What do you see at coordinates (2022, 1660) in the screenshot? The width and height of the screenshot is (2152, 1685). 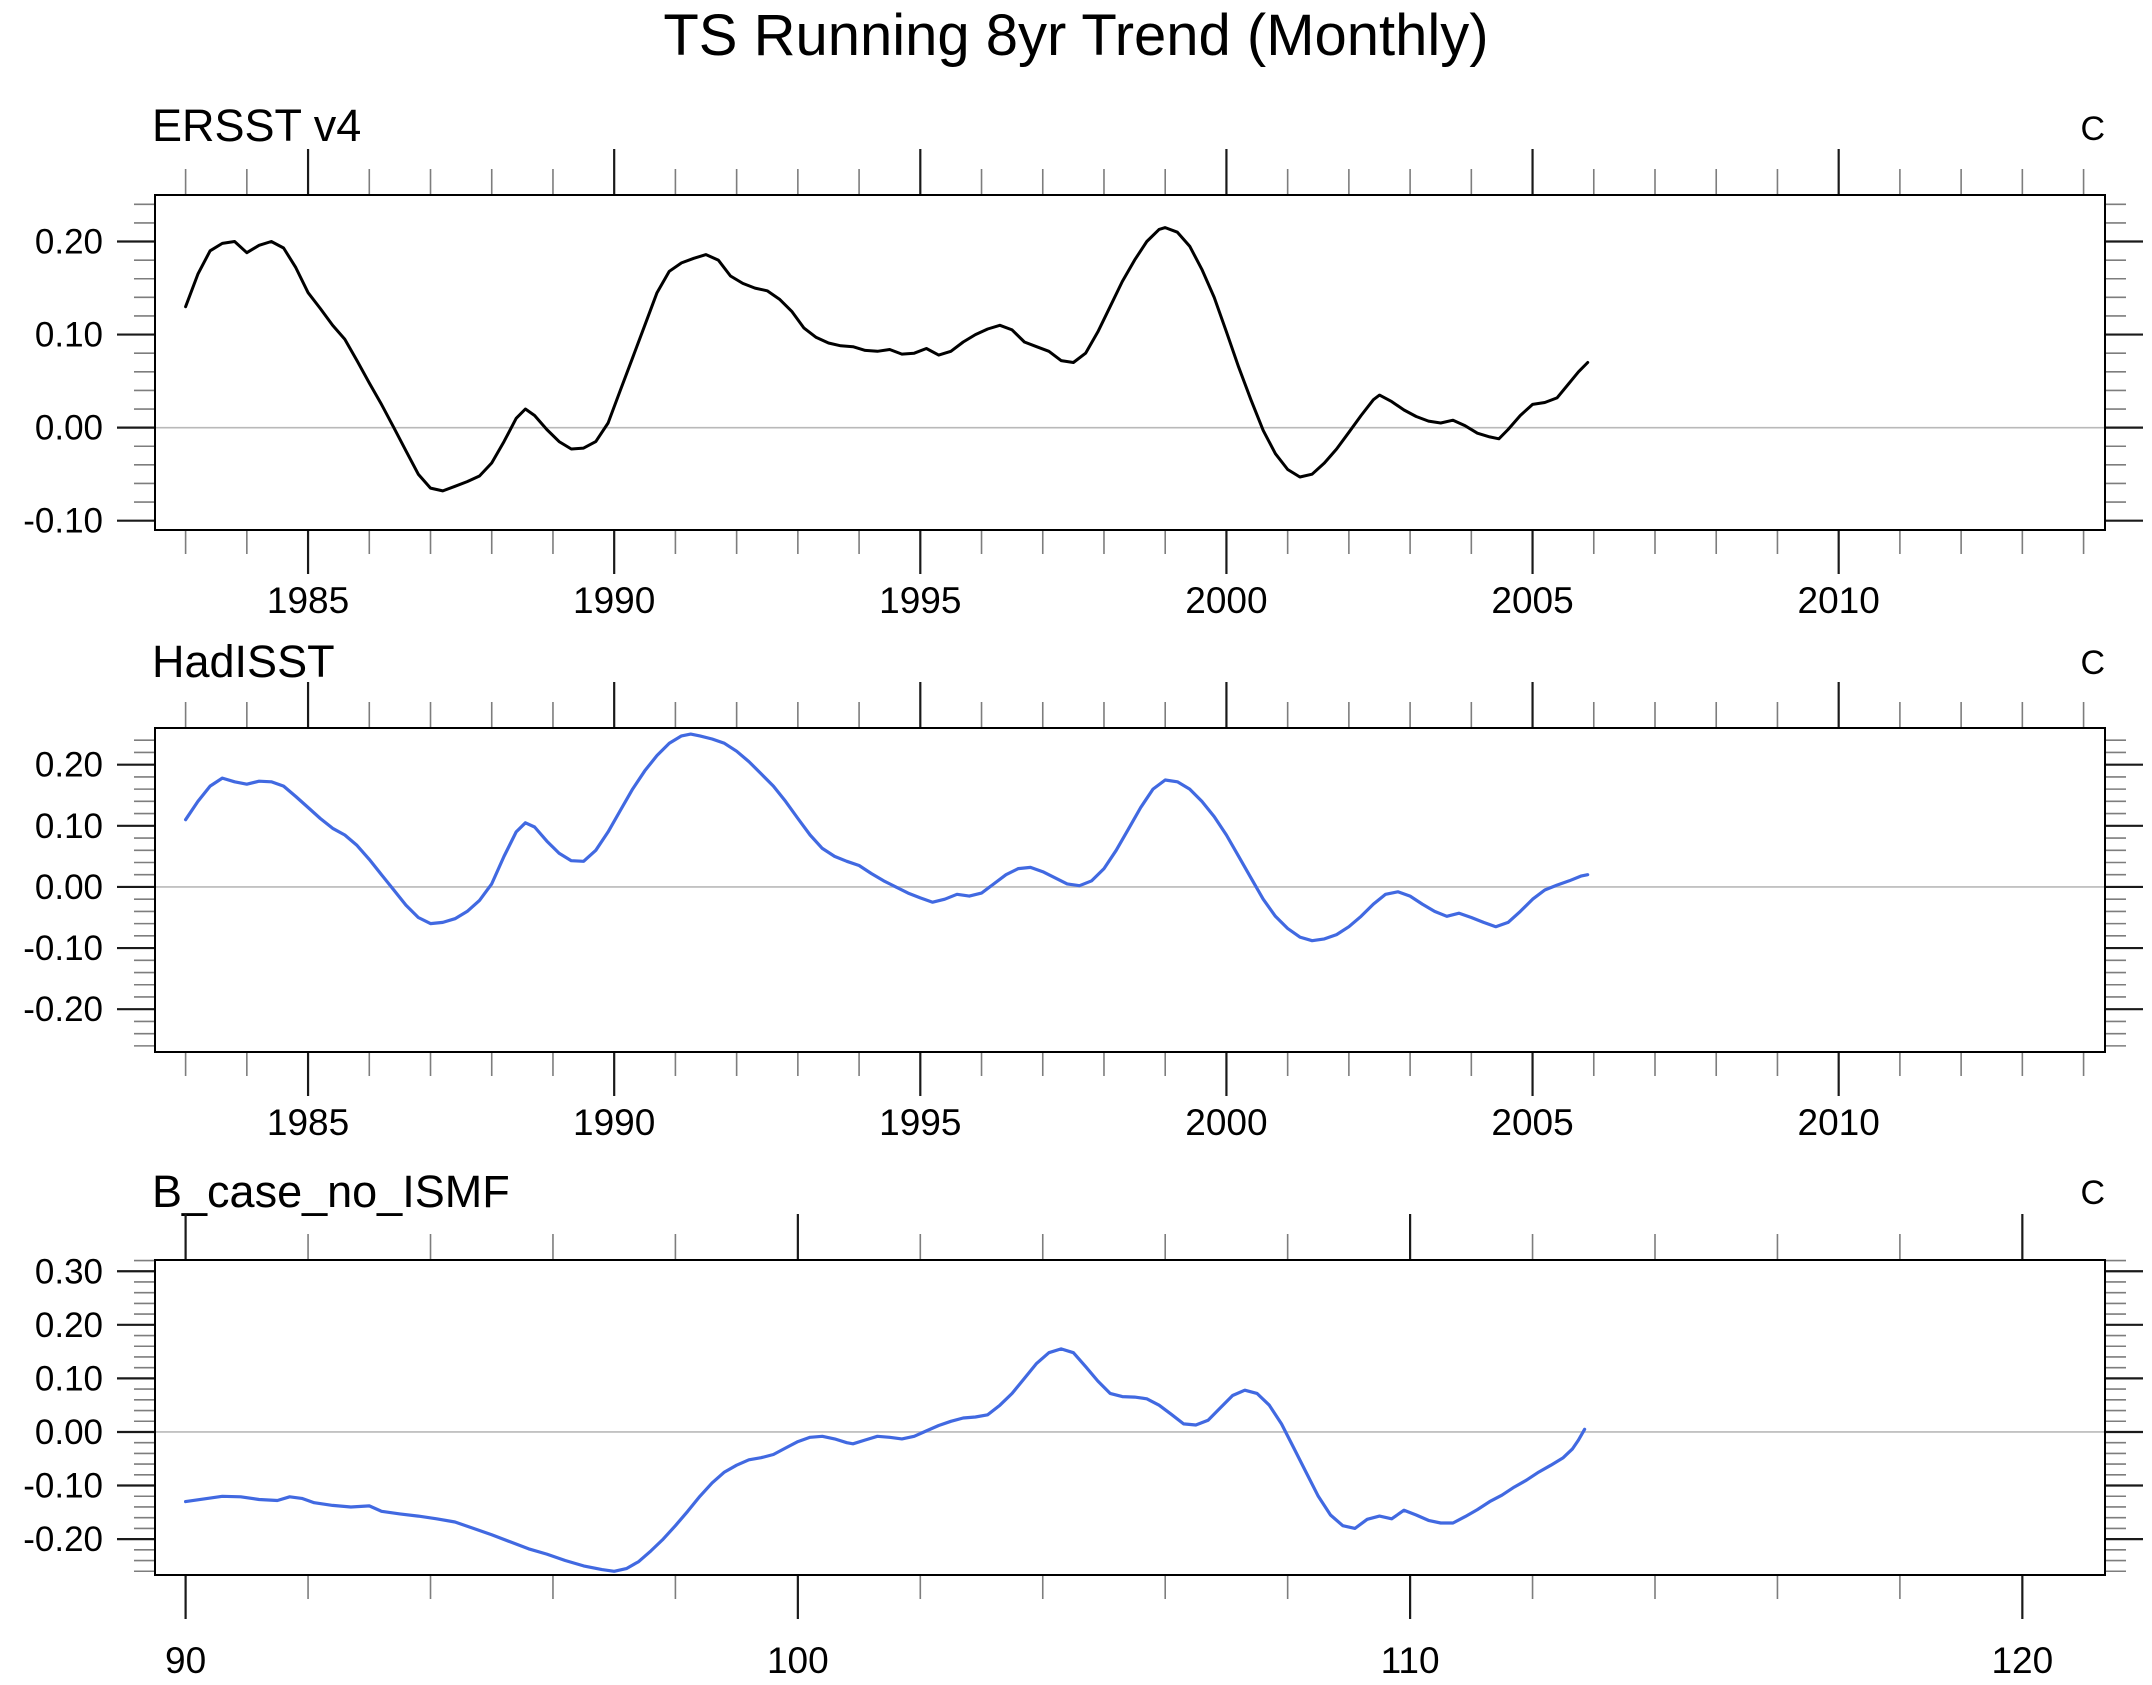 I see `x-axis-tick-label: 120` at bounding box center [2022, 1660].